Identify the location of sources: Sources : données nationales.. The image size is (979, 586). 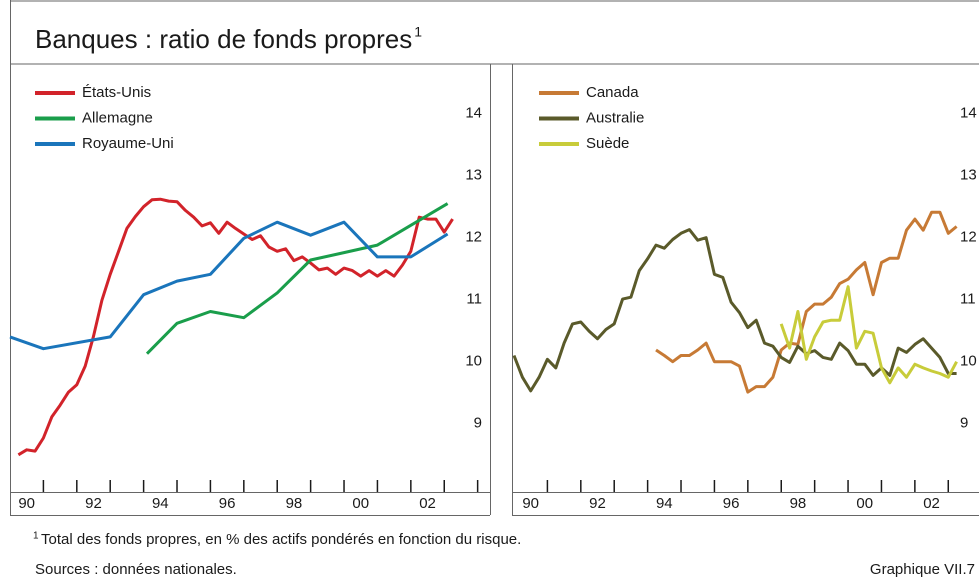
(136, 569).